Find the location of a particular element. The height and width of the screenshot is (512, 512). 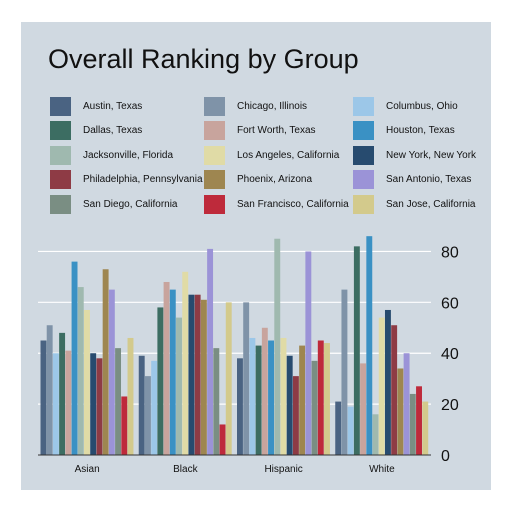

bar-los-angeles-california-black is located at coordinates (185, 363).